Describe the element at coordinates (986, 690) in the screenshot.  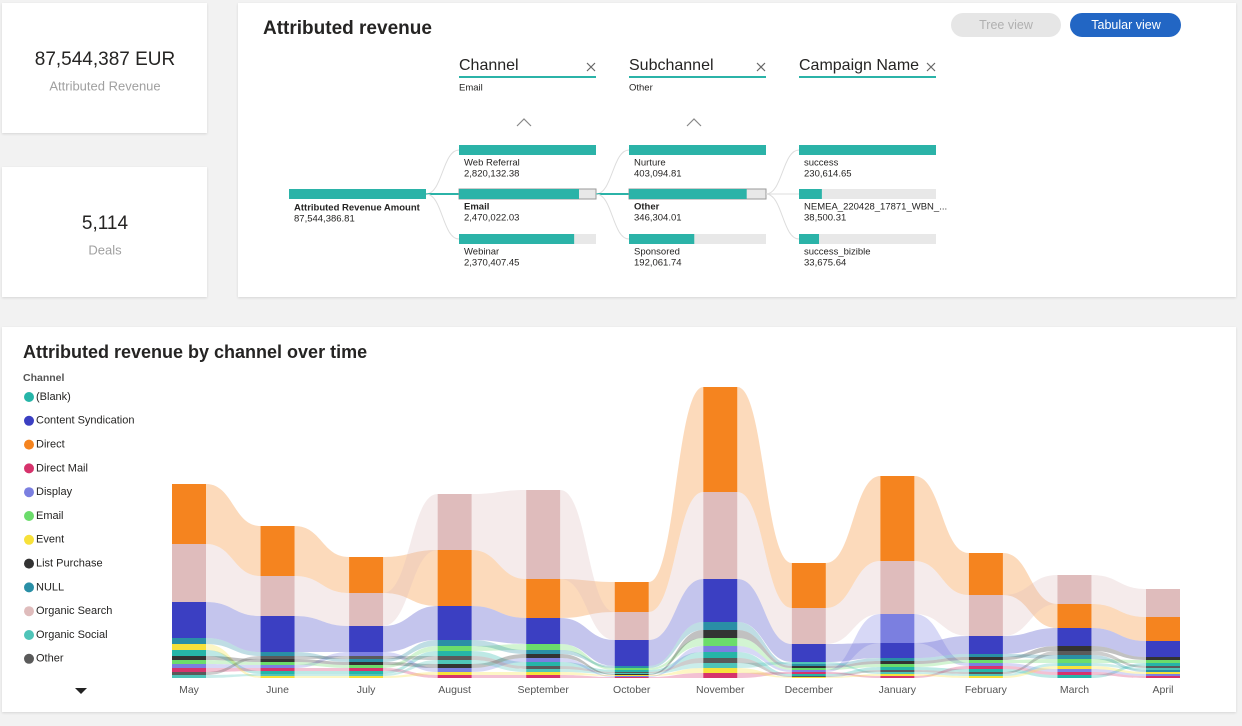
I see `x-tick-label: February` at that location.